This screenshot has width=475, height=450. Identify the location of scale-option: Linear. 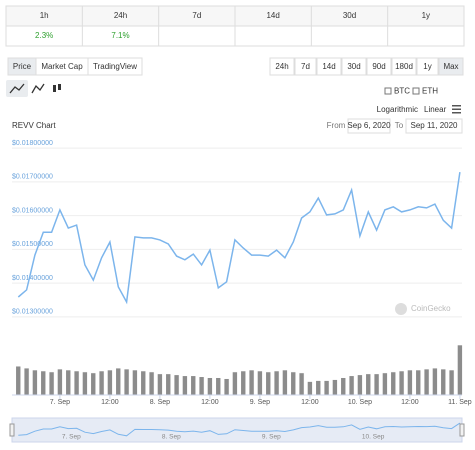
(435, 109).